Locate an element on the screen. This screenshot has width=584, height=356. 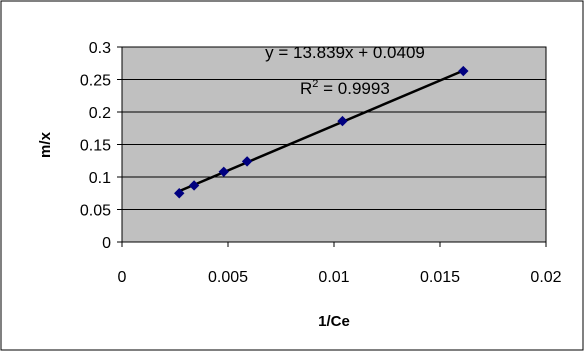
r-squared-value: = 0.9993 is located at coordinates (353, 88).